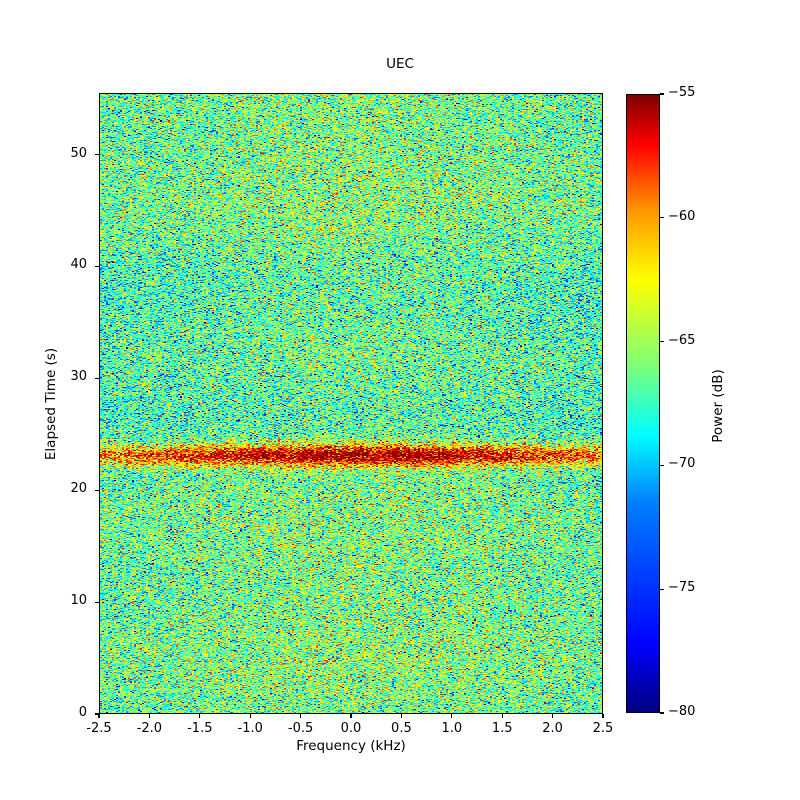  What do you see at coordinates (401, 728) in the screenshot?
I see `x-tick-label: 0.5` at bounding box center [401, 728].